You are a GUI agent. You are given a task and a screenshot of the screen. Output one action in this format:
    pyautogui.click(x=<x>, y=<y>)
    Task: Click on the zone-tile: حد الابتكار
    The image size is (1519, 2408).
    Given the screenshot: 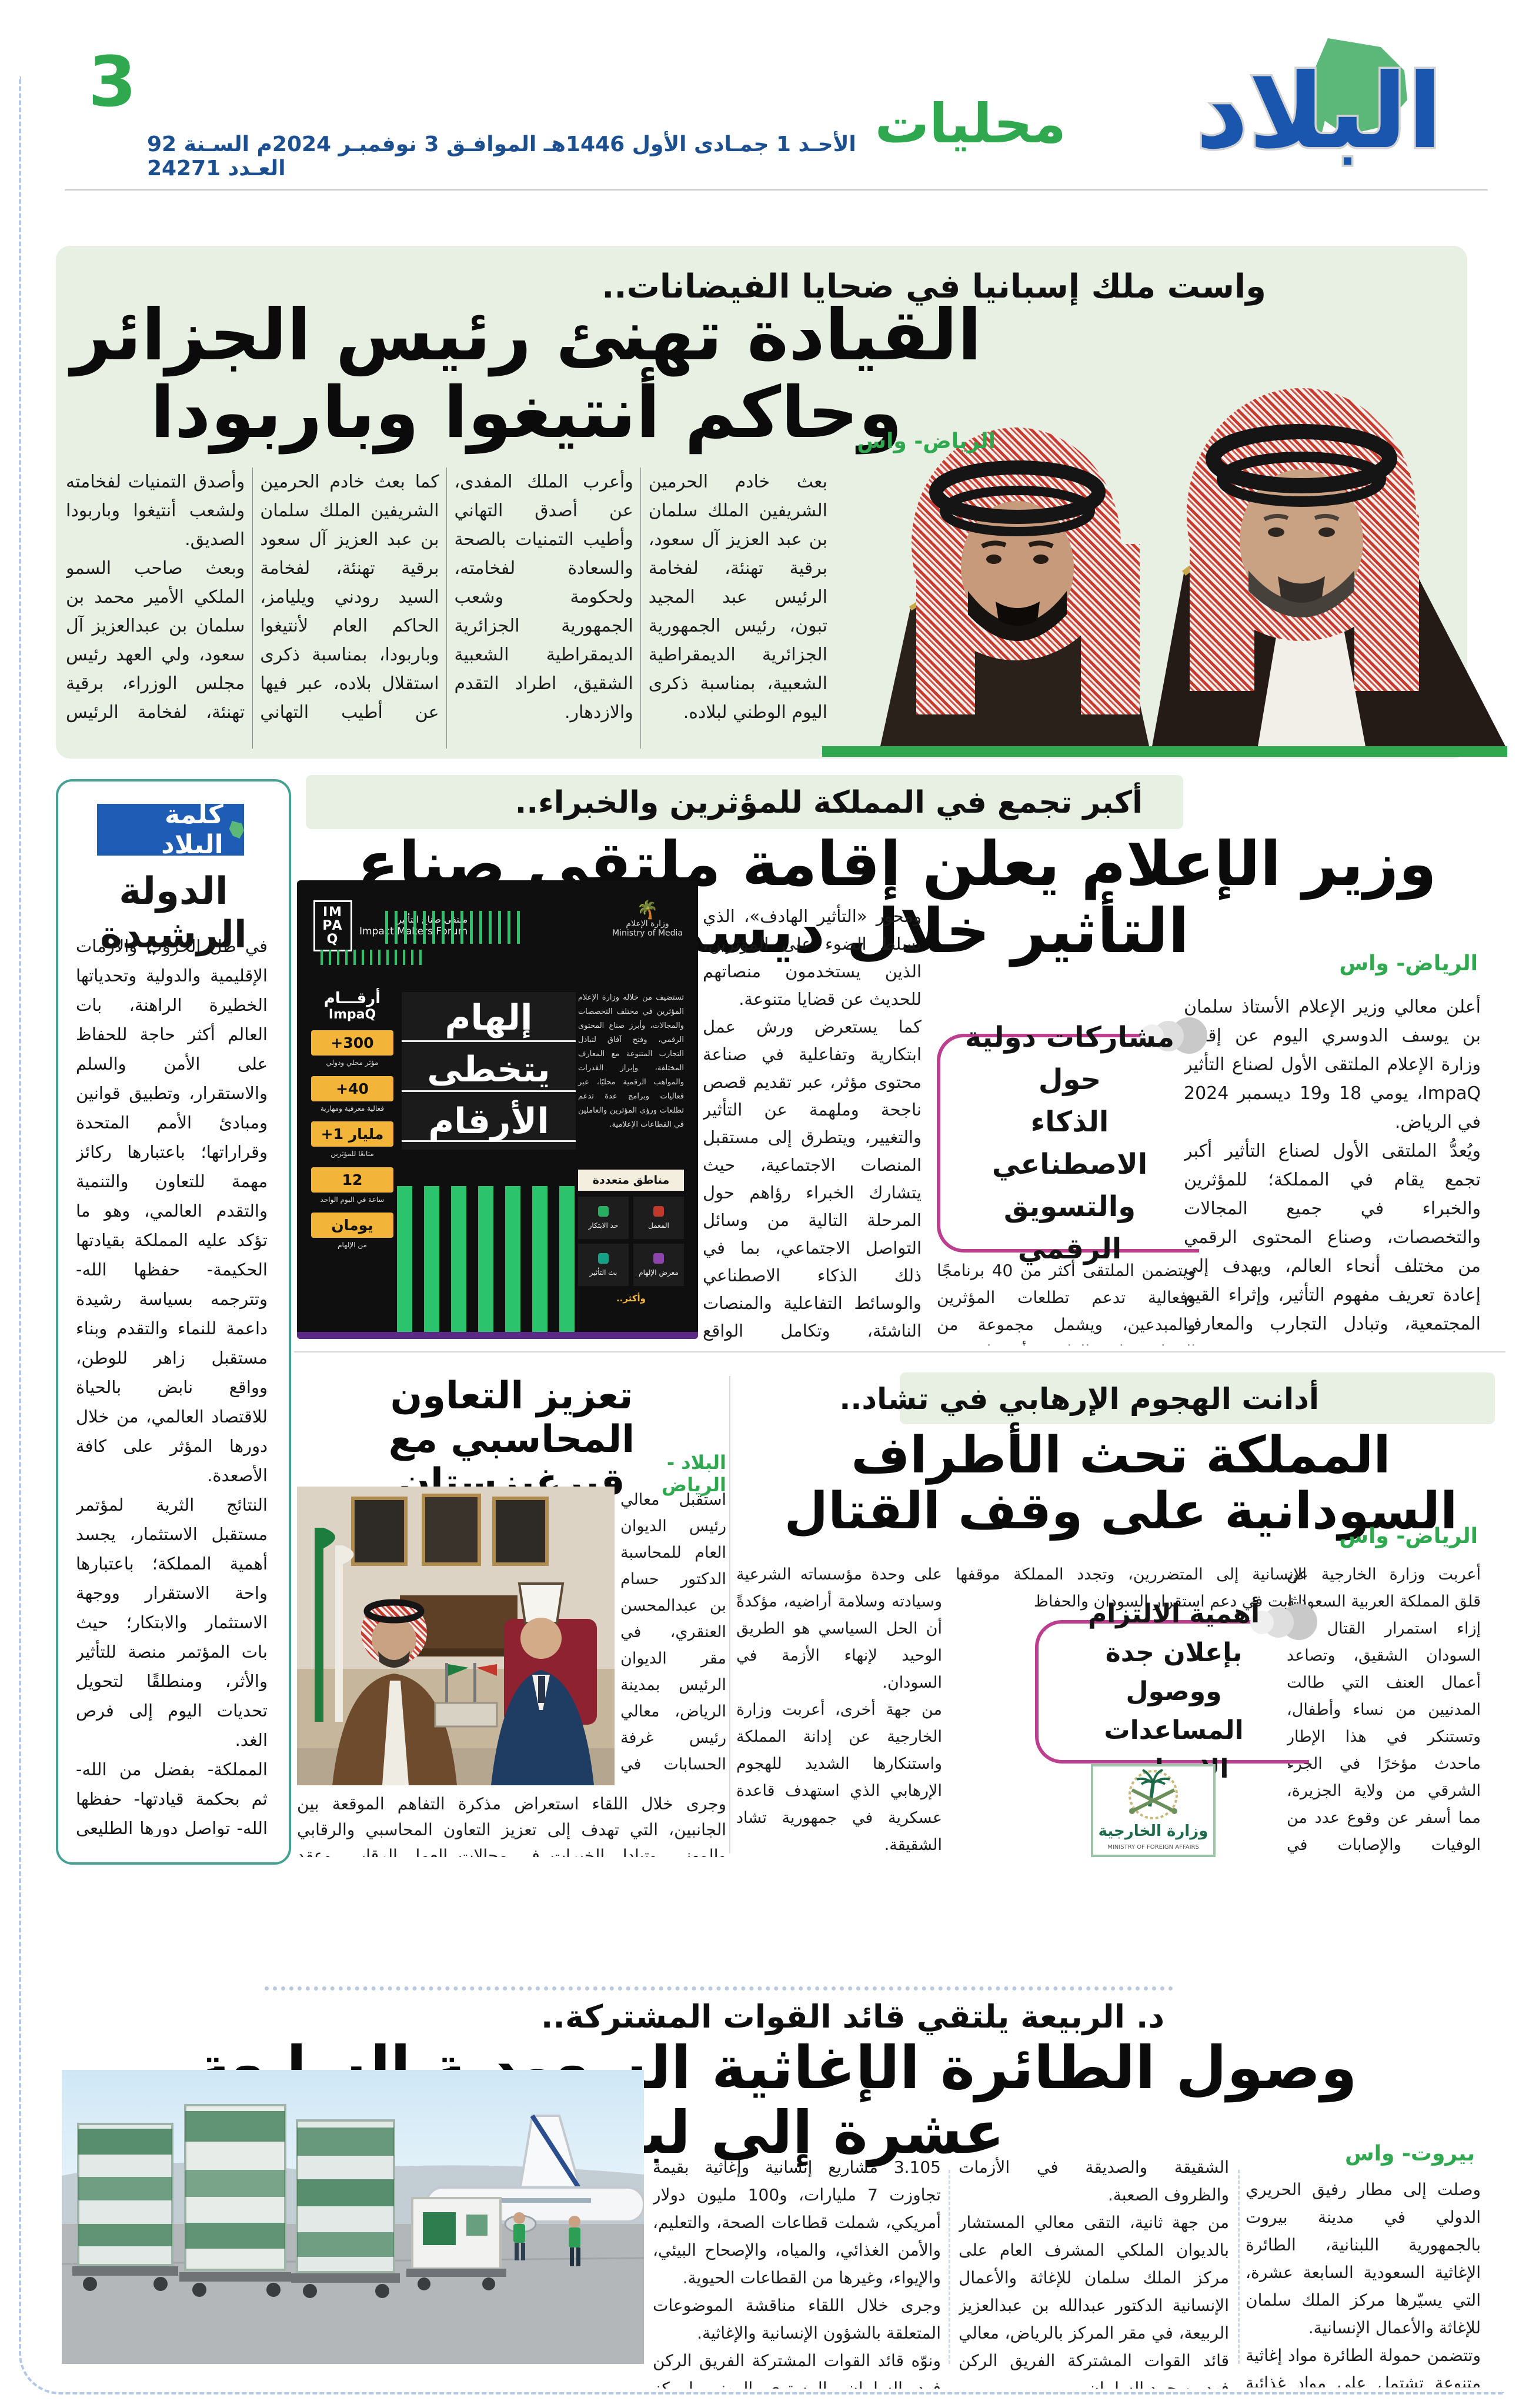 What is the action you would take?
    pyautogui.click(x=604, y=1218)
    